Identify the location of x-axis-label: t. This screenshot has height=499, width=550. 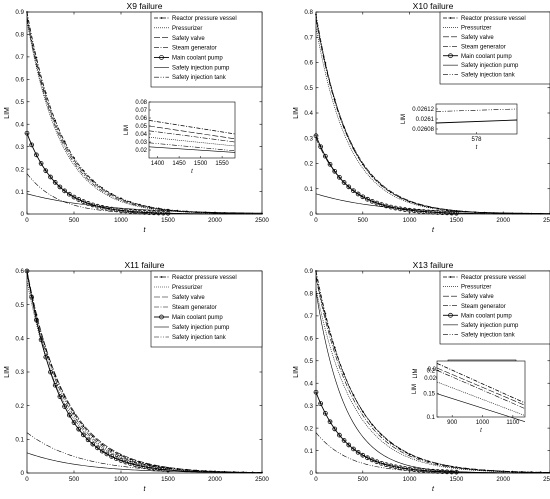
(433, 230).